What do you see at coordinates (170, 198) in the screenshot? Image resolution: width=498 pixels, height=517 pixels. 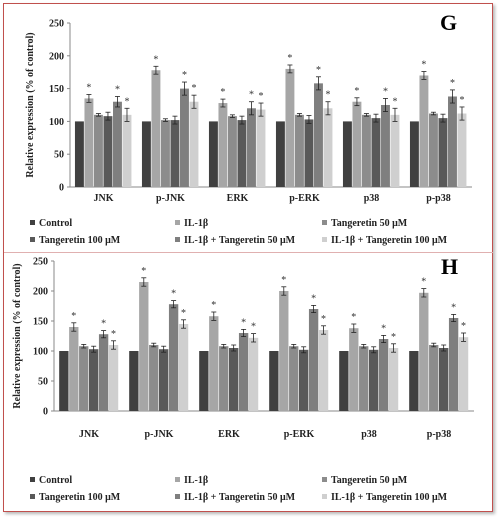 I see `x-tick-label: p-JNK` at bounding box center [170, 198].